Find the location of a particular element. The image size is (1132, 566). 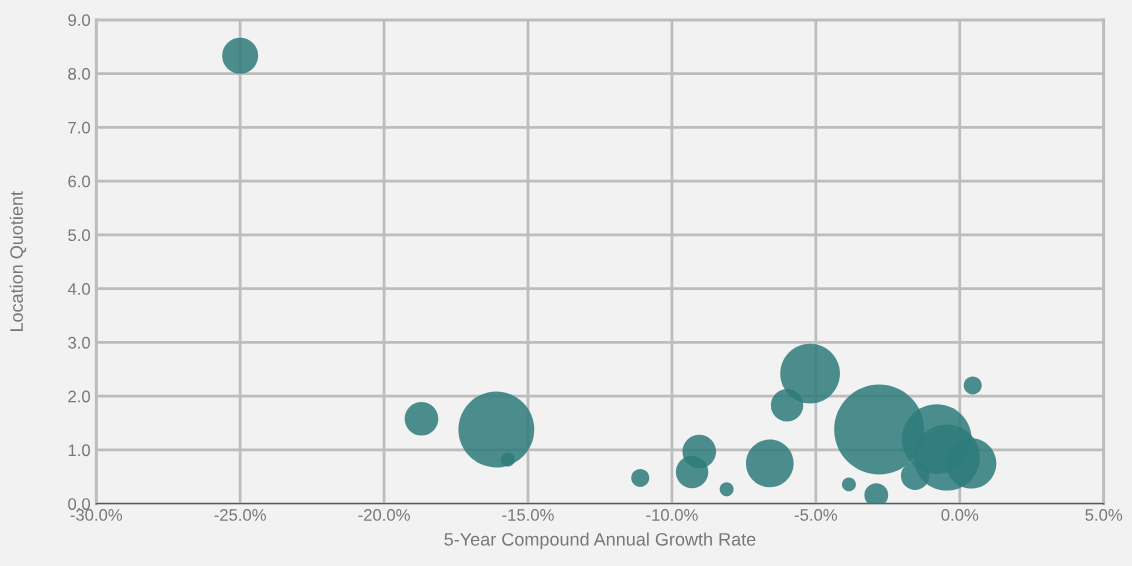

x-tick-label: -20.0% is located at coordinates (384, 515).